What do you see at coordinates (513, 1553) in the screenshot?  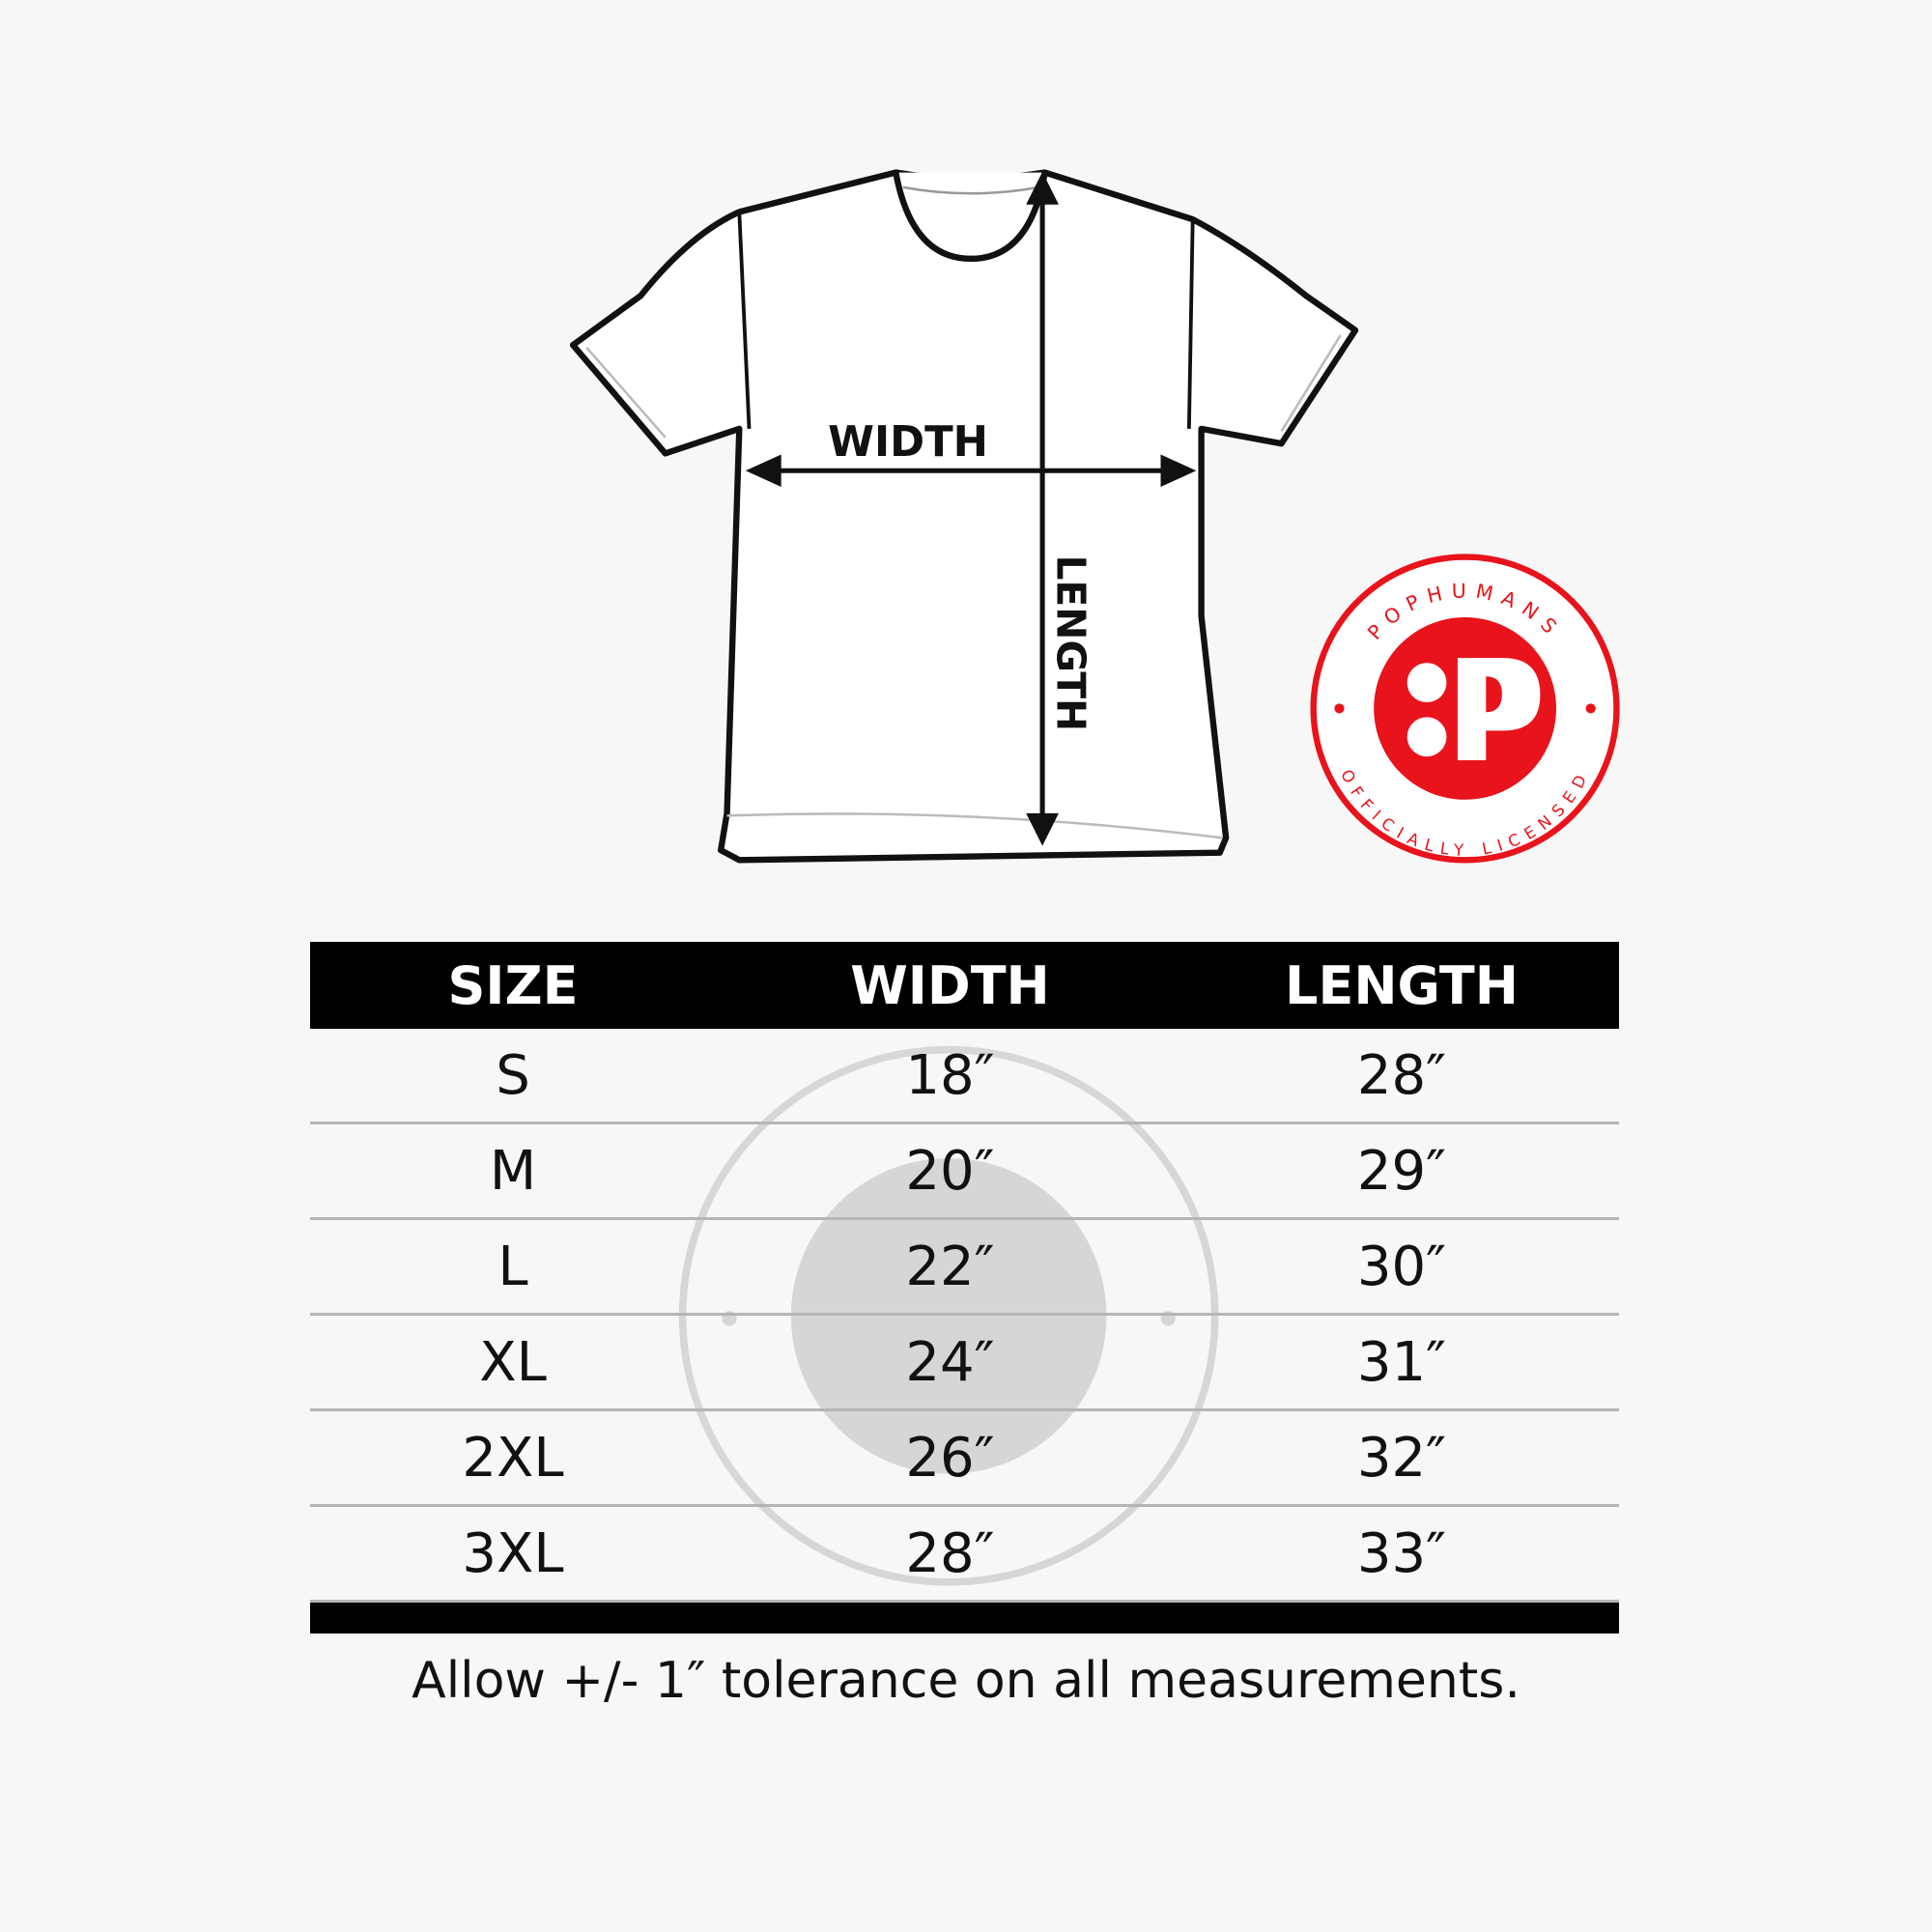 I see `size-cell: 3XL` at bounding box center [513, 1553].